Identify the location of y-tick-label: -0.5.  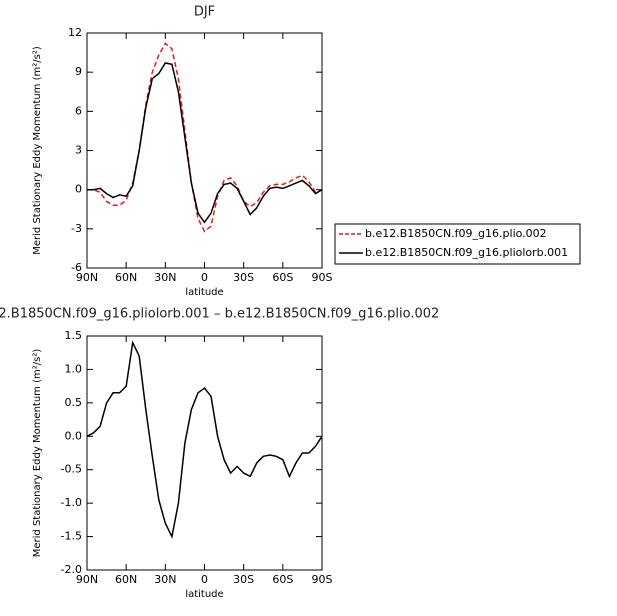
(71, 469).